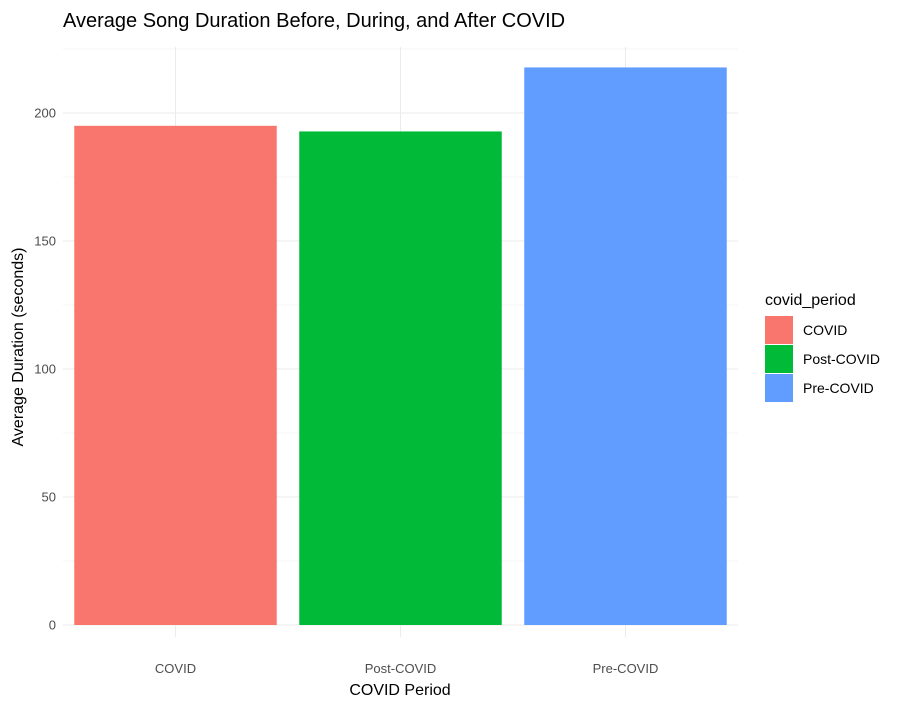 The height and width of the screenshot is (708, 903). I want to click on y-tick-labels: 0 50 100 150 200, so click(45, 369).